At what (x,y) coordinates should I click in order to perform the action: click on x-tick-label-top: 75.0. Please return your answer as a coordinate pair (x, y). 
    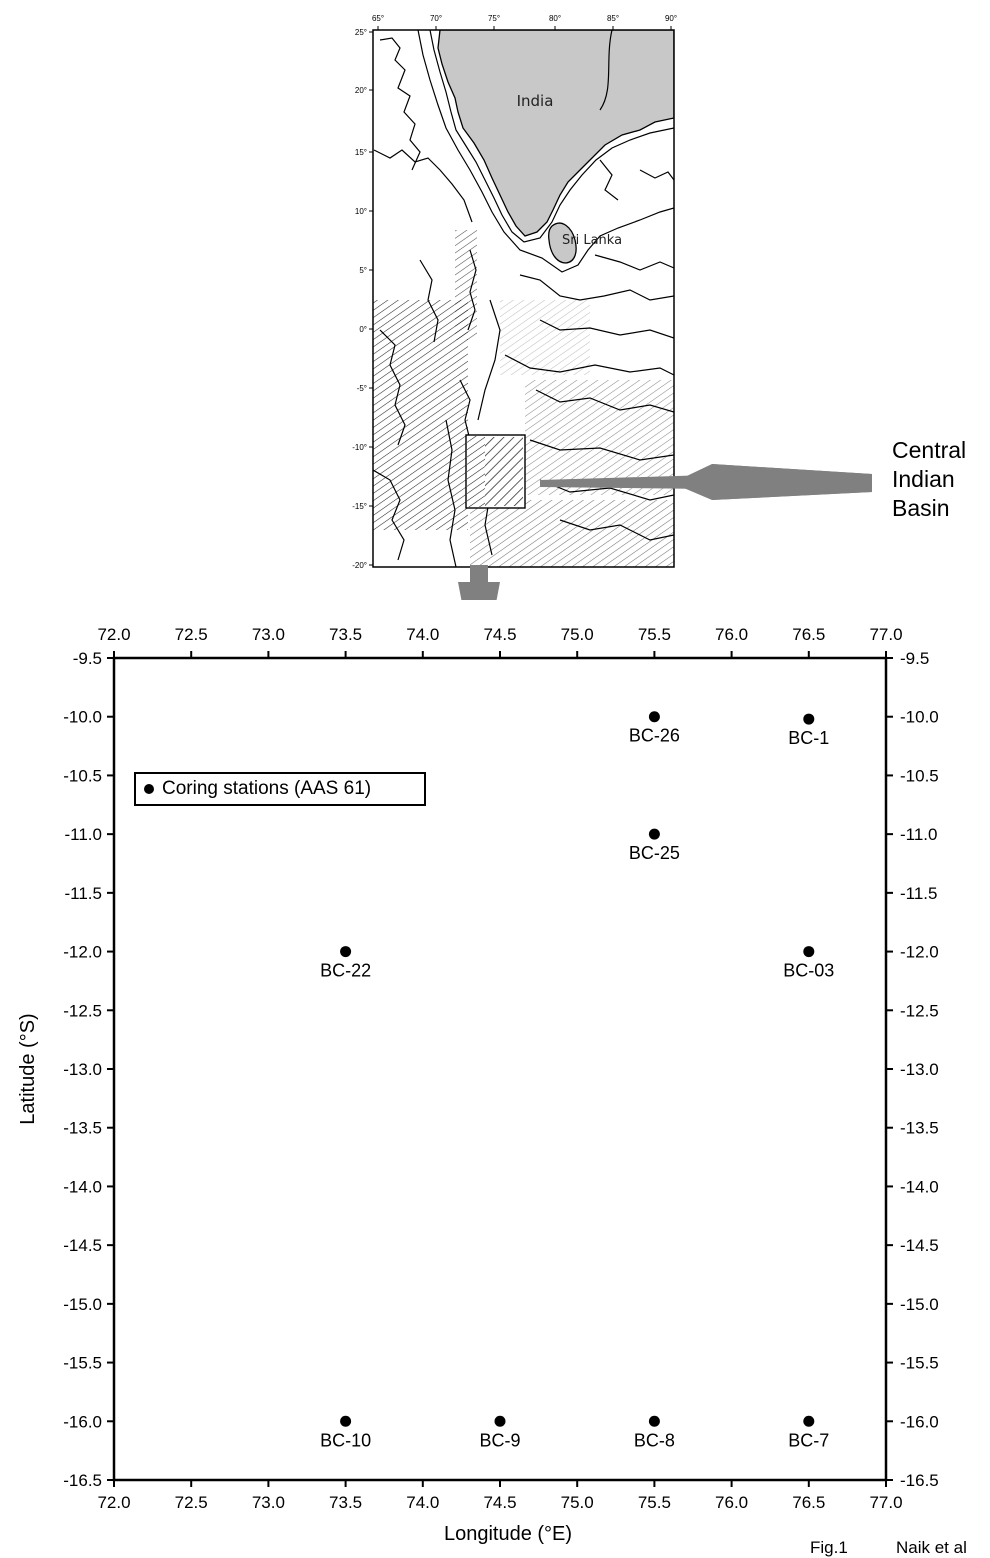
    Looking at the image, I should click on (577, 634).